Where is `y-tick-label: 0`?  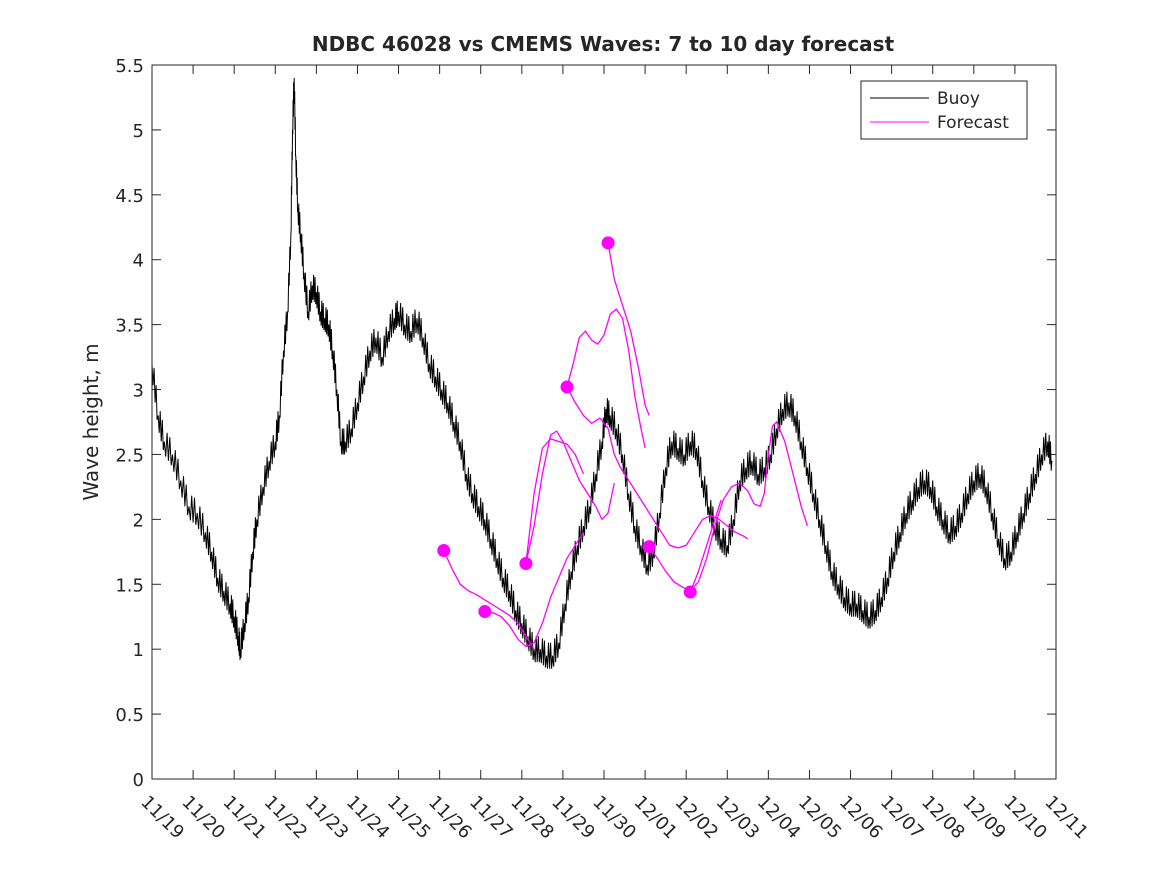 y-tick-label: 0 is located at coordinates (138, 780).